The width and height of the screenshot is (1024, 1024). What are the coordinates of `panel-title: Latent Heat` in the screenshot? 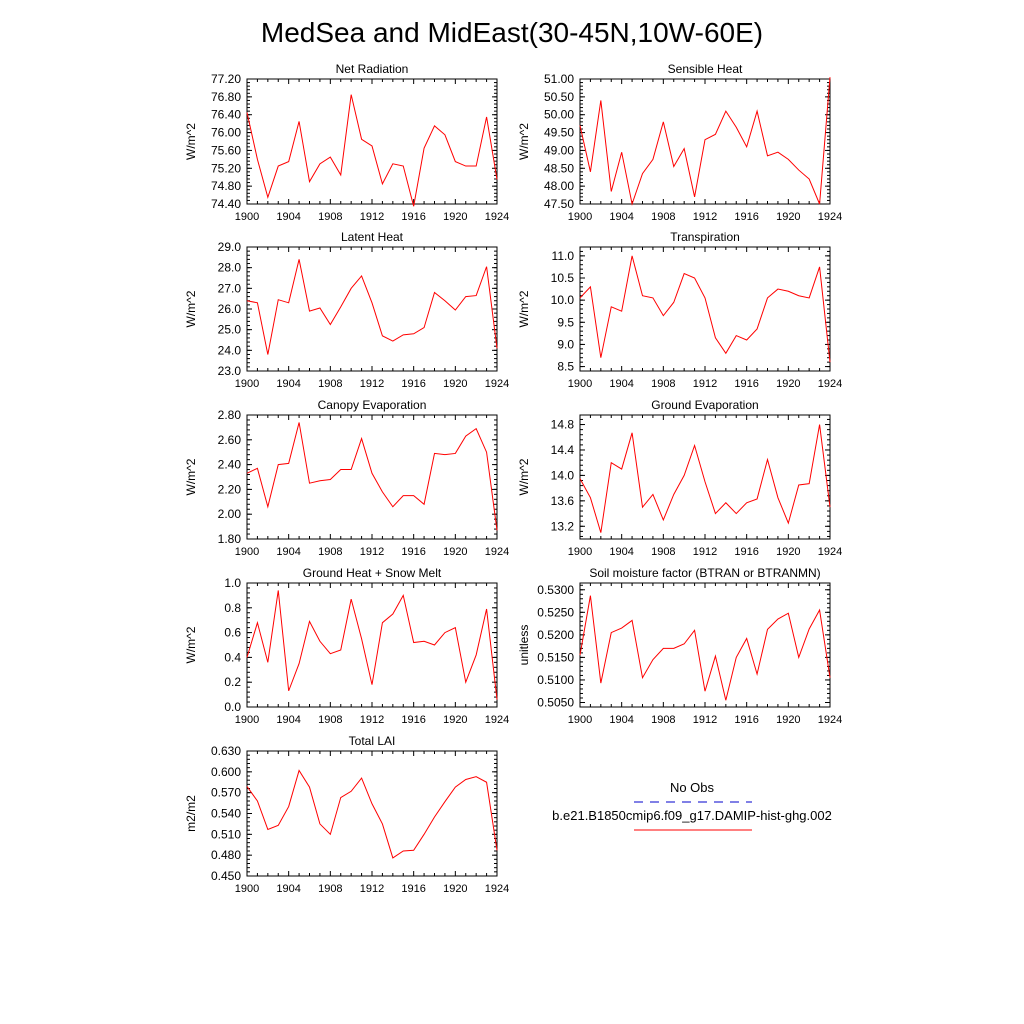 It's located at (372, 237).